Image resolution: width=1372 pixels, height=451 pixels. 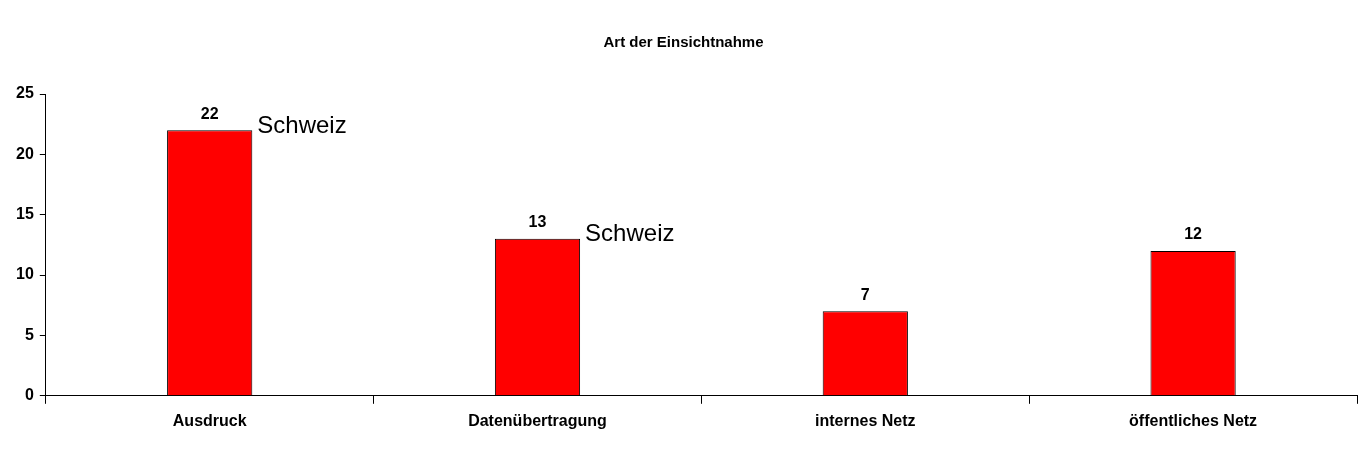 I want to click on y-tick-label: 10, so click(x=25, y=274).